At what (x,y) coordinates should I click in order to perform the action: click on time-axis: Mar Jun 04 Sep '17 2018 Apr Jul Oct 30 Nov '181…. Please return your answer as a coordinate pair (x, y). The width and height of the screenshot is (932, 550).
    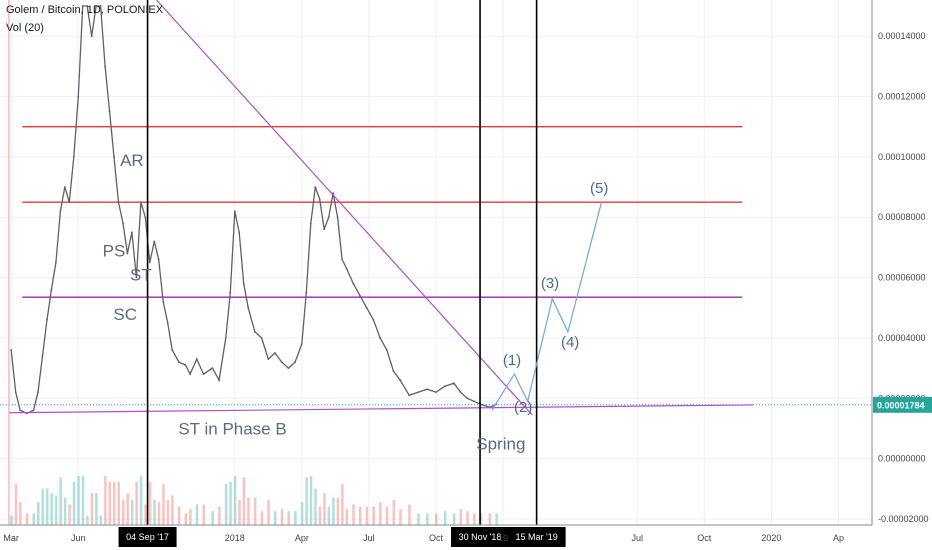
    Looking at the image, I should click on (436, 535).